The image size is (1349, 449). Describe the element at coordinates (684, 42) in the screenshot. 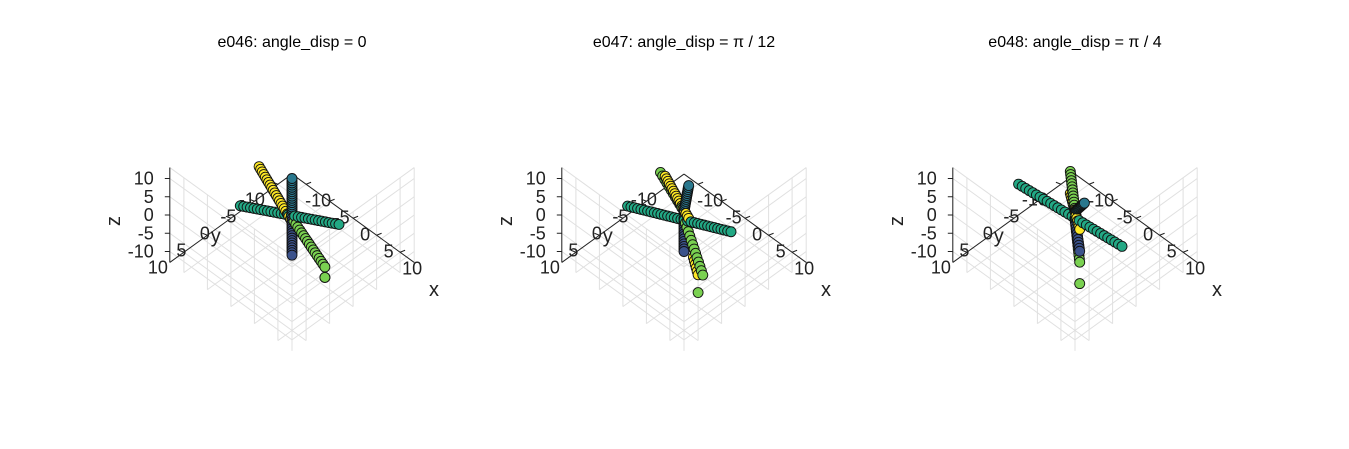

I see `subplot-title: e047: angle_disp = π / 12` at that location.